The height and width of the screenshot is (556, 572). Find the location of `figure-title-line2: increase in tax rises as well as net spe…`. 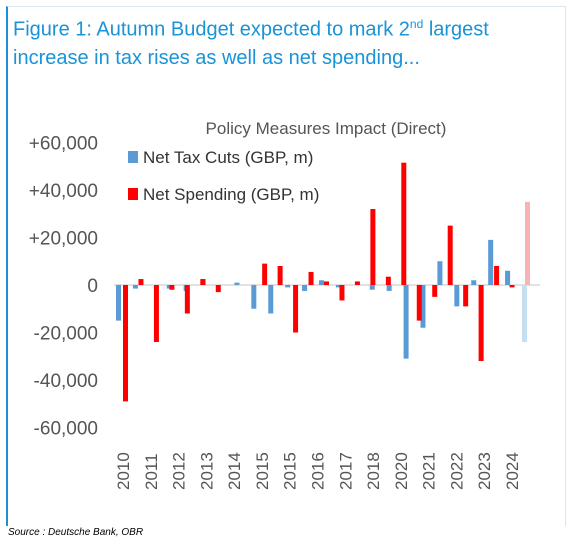

figure-title-line2: increase in tax rises as well as net spe… is located at coordinates (216, 57).